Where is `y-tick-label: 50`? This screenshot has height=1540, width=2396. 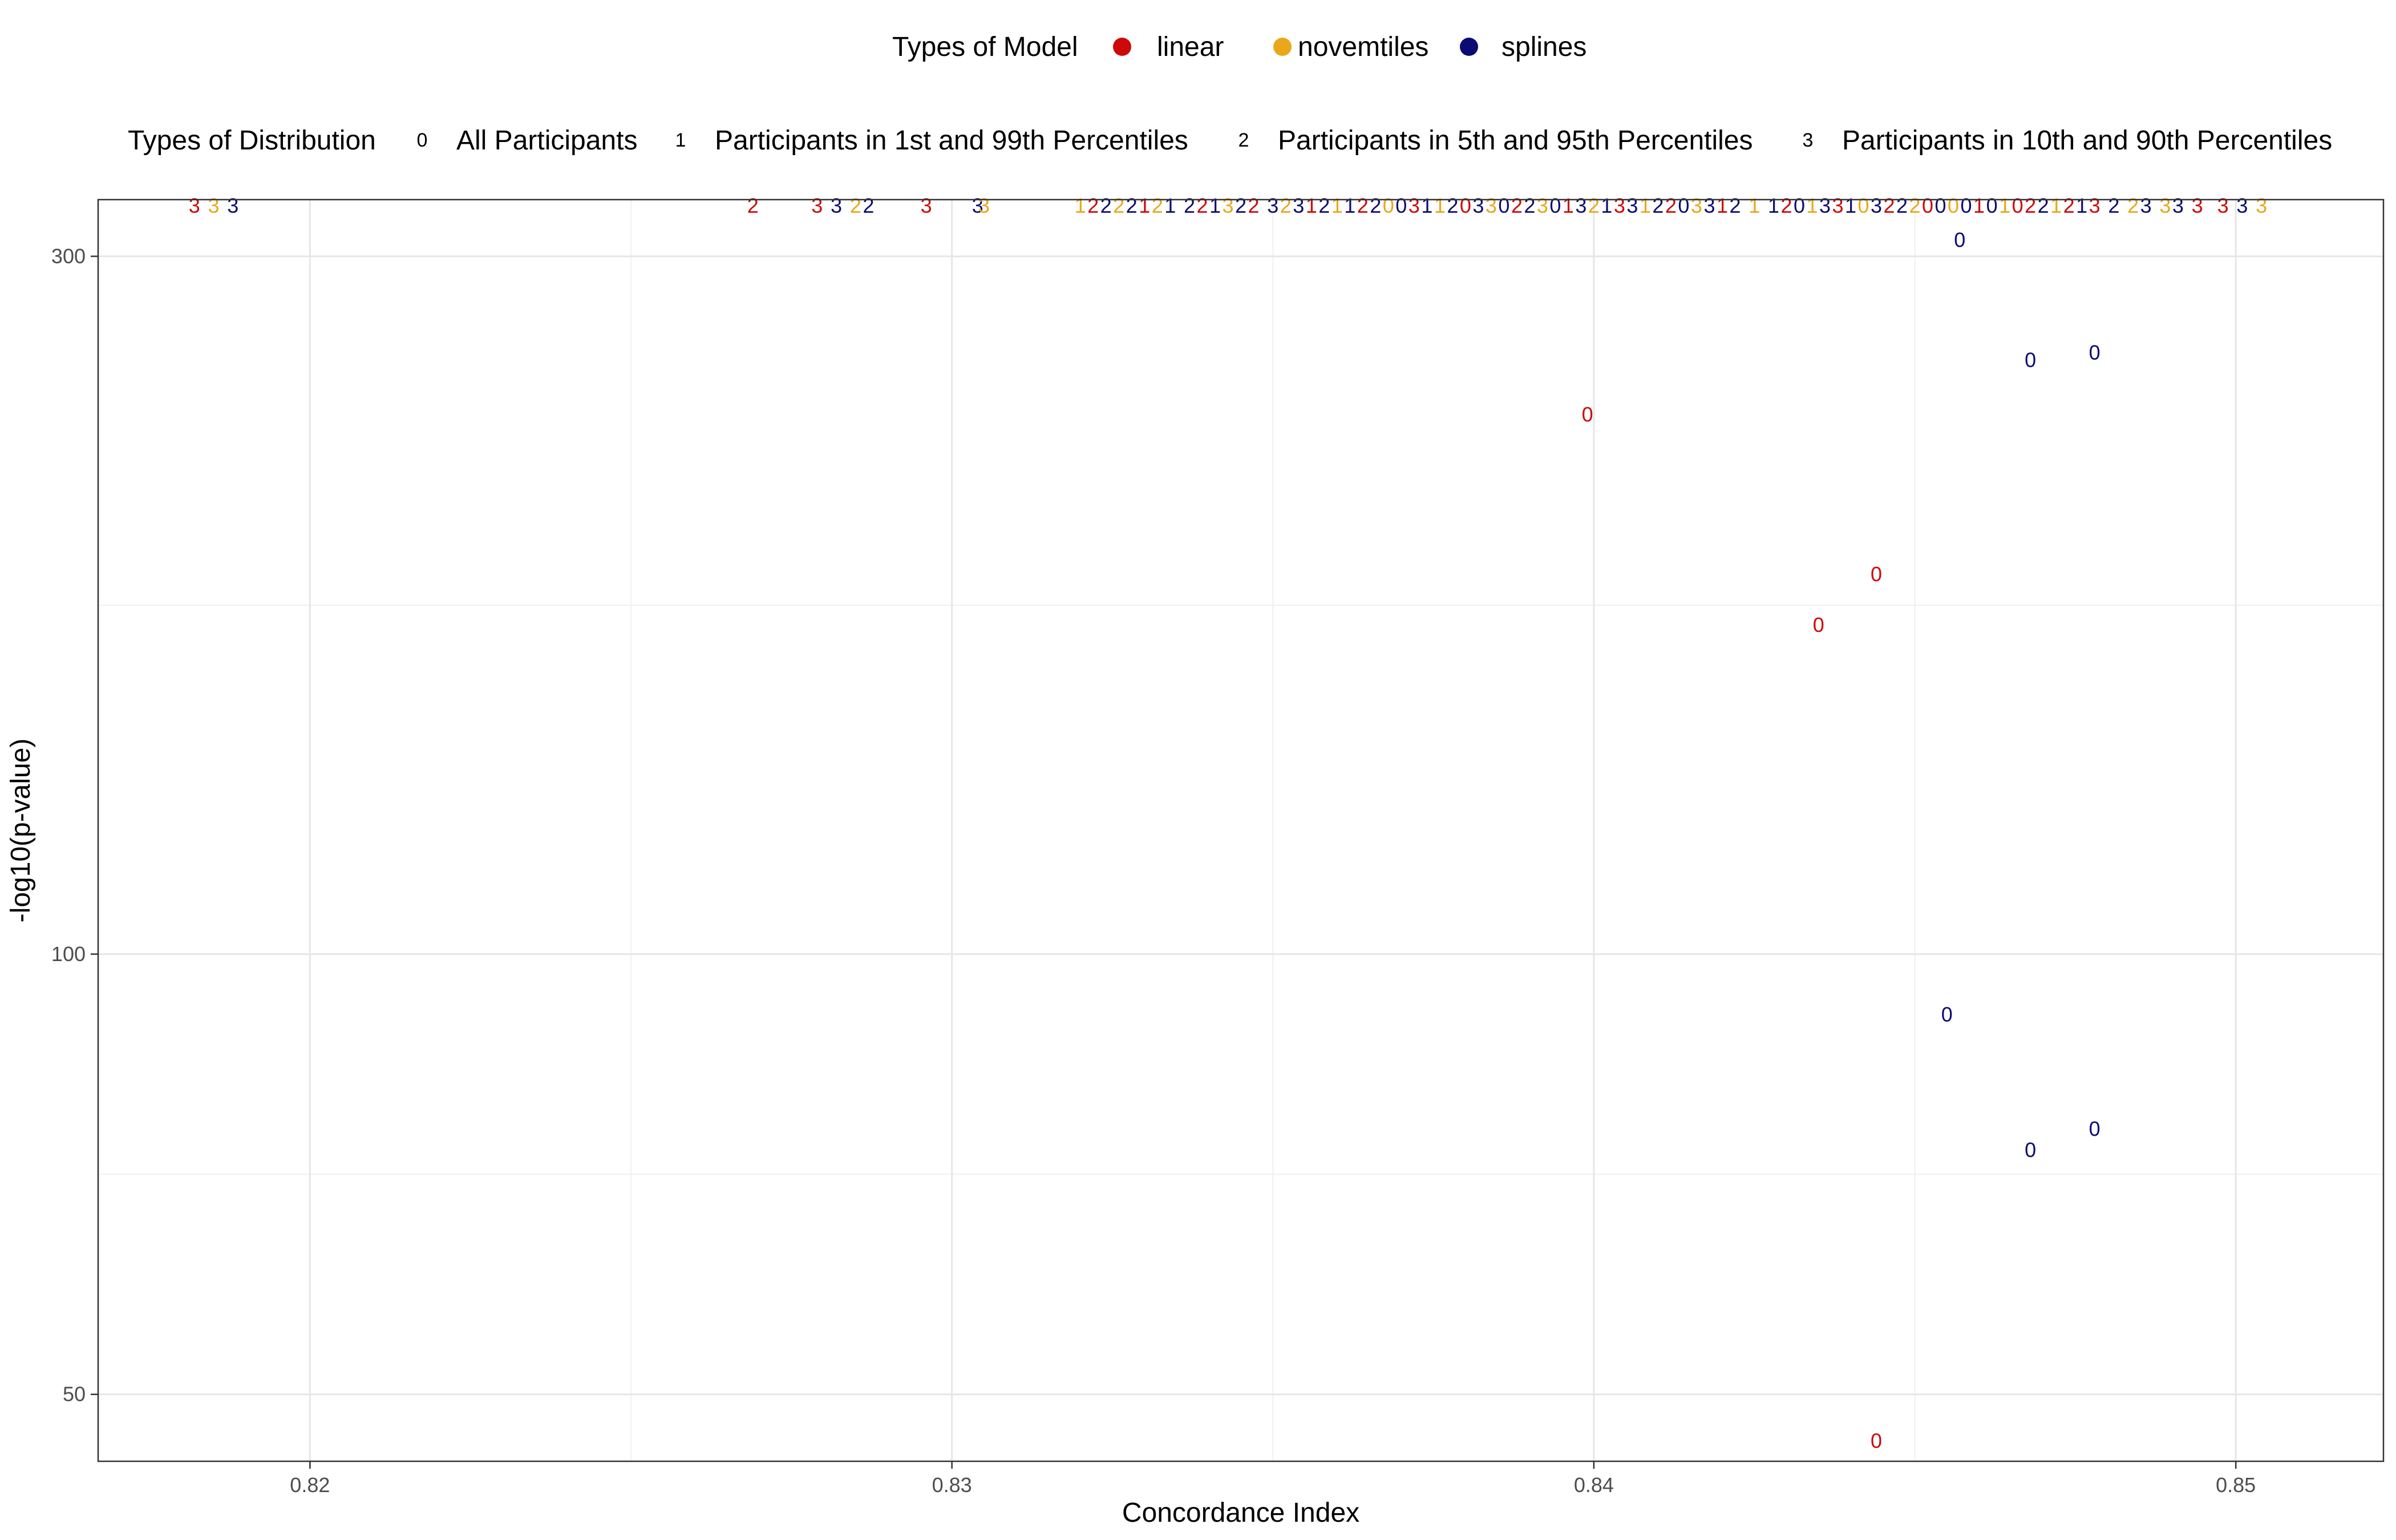 y-tick-label: 50 is located at coordinates (74, 1395).